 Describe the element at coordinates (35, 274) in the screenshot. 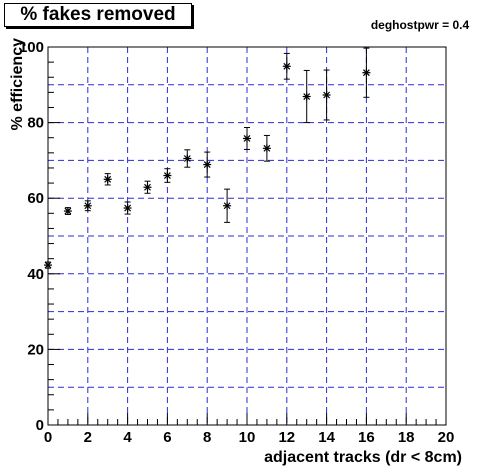

I see `y-tick-label: 40` at that location.